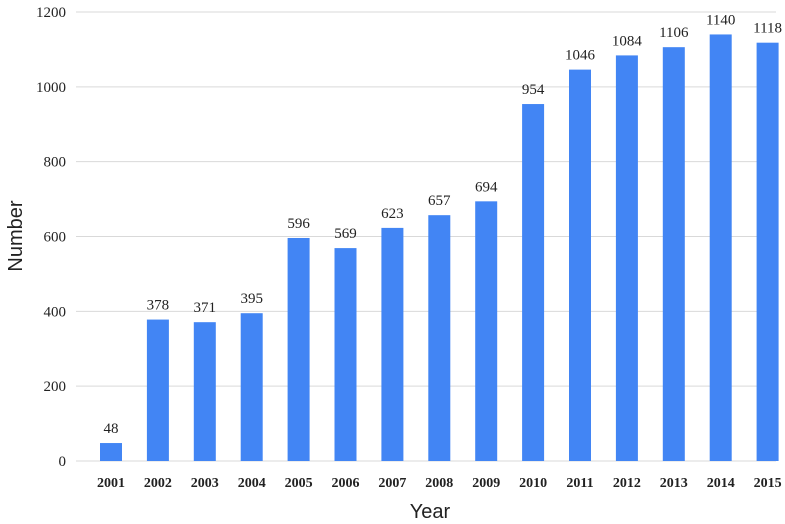 This screenshot has width=785, height=524. What do you see at coordinates (55, 238) in the screenshot?
I see `y-tick-label: 600` at bounding box center [55, 238].